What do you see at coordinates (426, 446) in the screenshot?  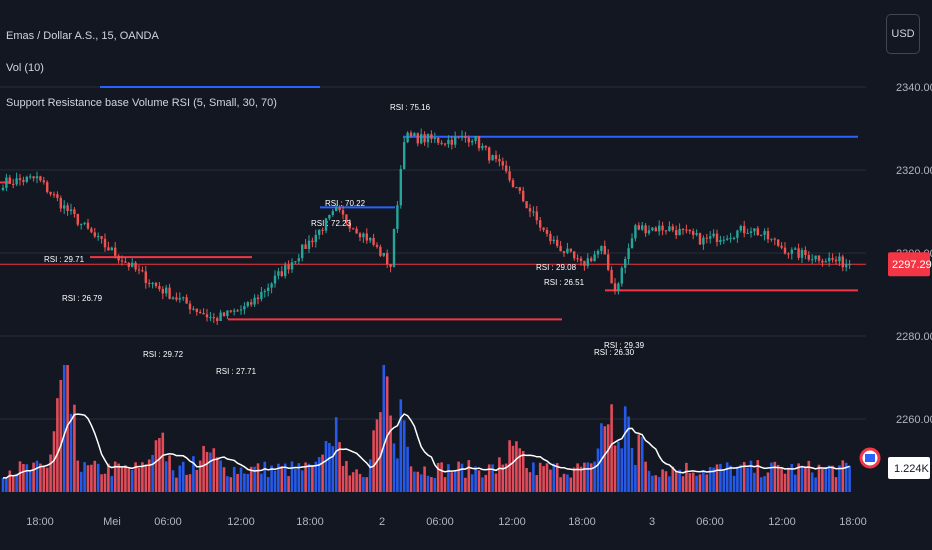 I see `volume-ma-line` at bounding box center [426, 446].